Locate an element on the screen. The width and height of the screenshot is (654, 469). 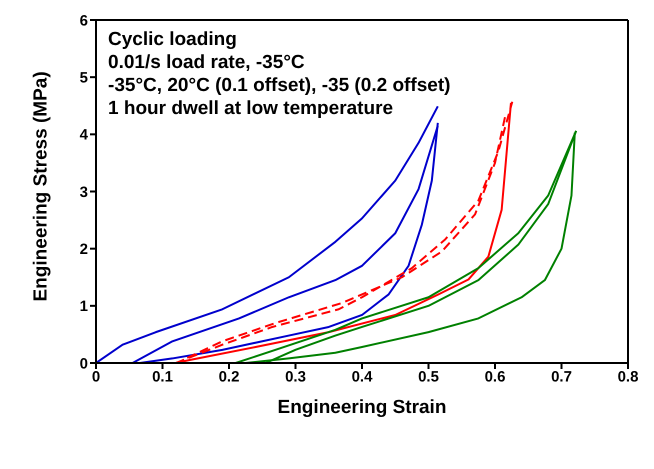
x-tick-label: 0.3 is located at coordinates (295, 377).